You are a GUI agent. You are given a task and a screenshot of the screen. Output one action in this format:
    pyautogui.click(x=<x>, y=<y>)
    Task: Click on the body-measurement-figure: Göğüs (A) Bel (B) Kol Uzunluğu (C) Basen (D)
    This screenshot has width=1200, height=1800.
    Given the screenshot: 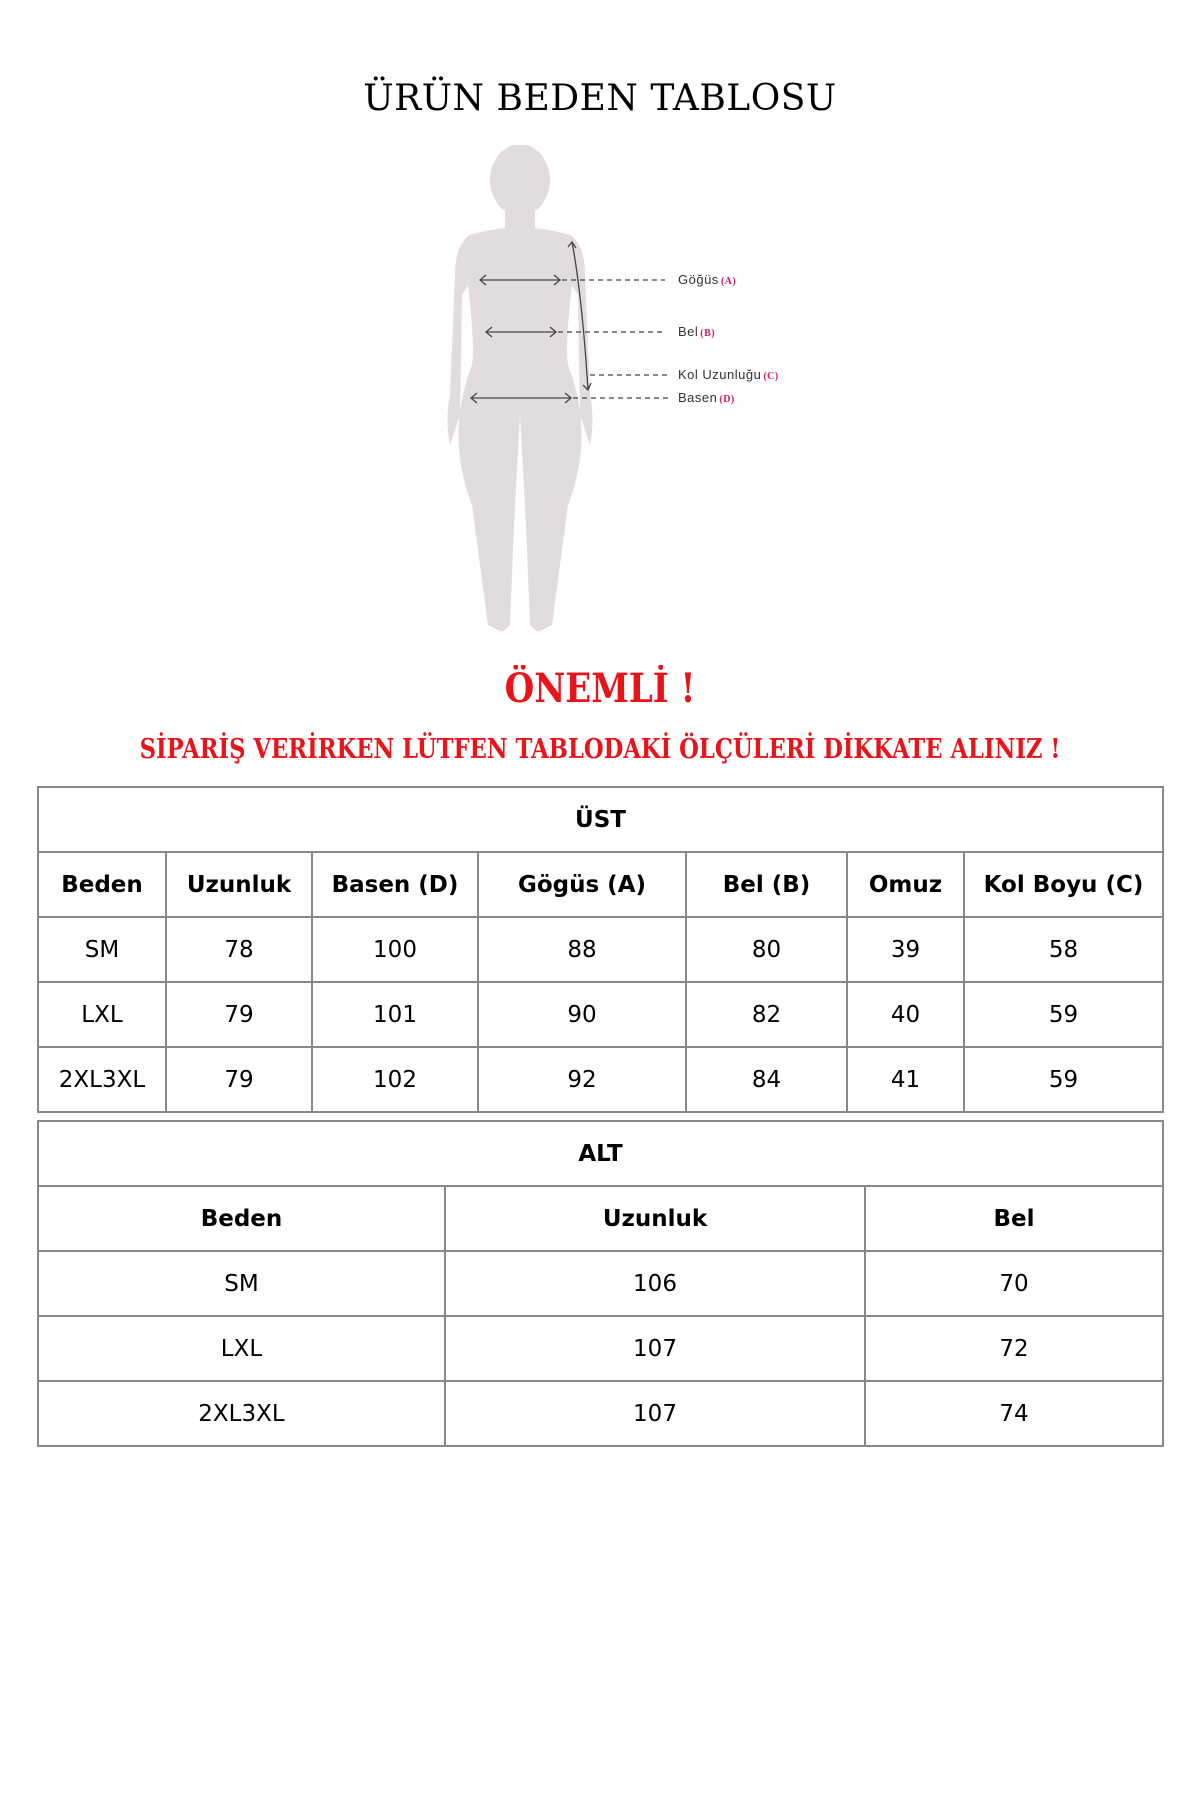 What is the action you would take?
    pyautogui.click(x=630, y=392)
    